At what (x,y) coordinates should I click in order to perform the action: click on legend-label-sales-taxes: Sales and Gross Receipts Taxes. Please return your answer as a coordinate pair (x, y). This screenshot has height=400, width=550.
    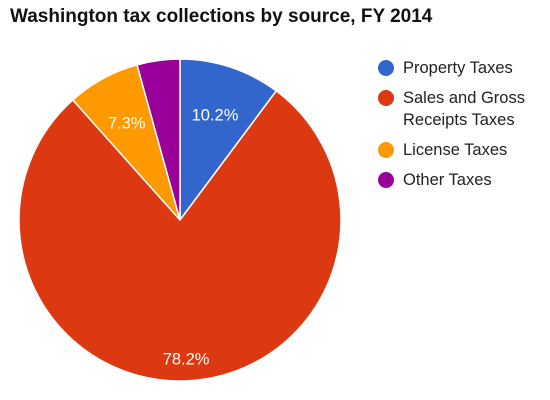
    Looking at the image, I should click on (464, 109).